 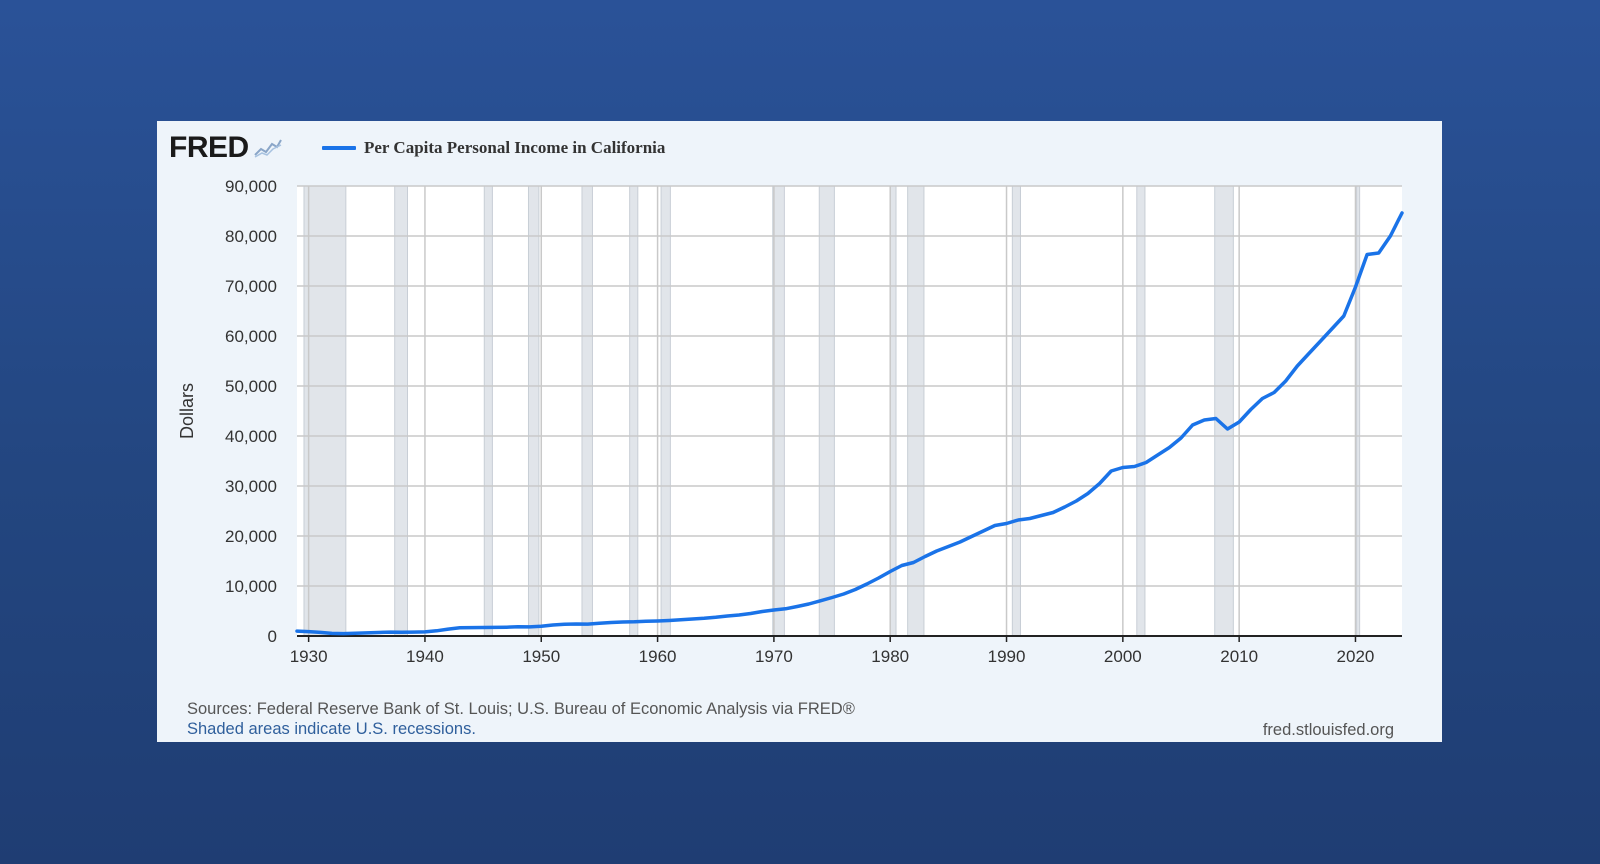 I want to click on y-tick-label: 50,000, so click(x=251, y=386).